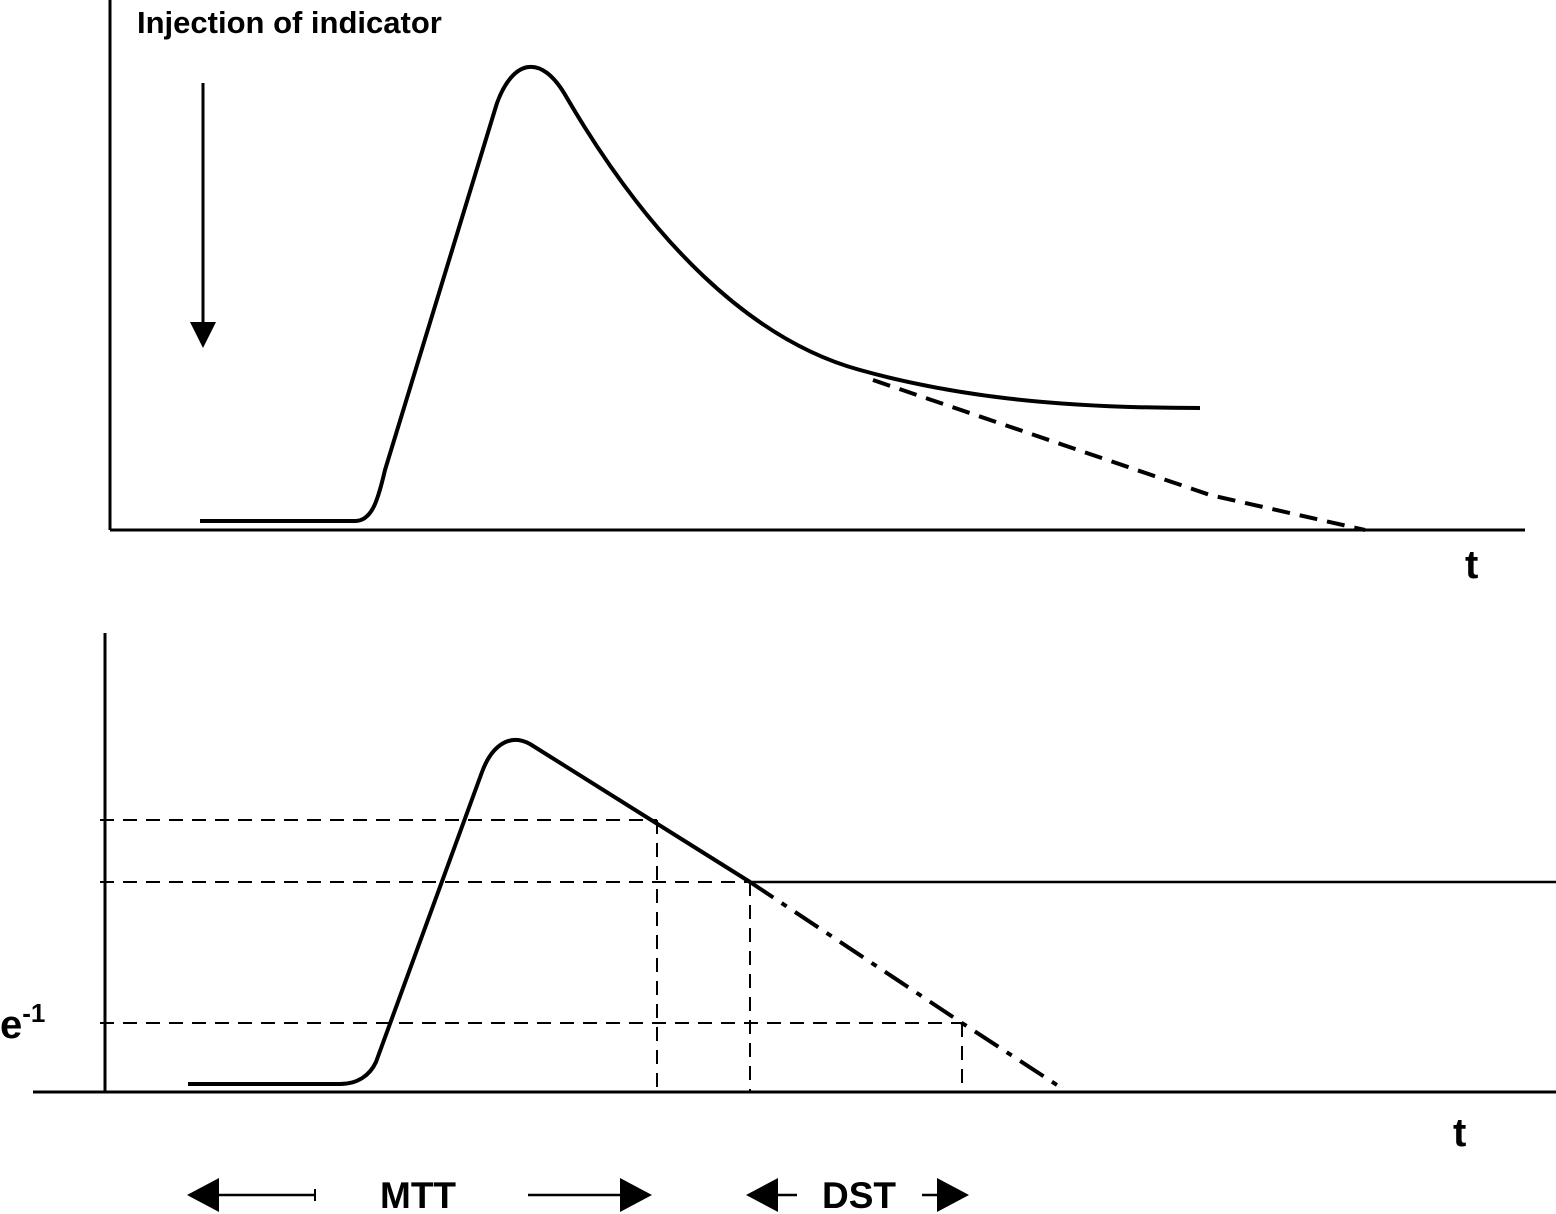 This screenshot has width=1556, height=1214. What do you see at coordinates (1471, 565) in the screenshot?
I see `top-x-axis-label: t` at bounding box center [1471, 565].